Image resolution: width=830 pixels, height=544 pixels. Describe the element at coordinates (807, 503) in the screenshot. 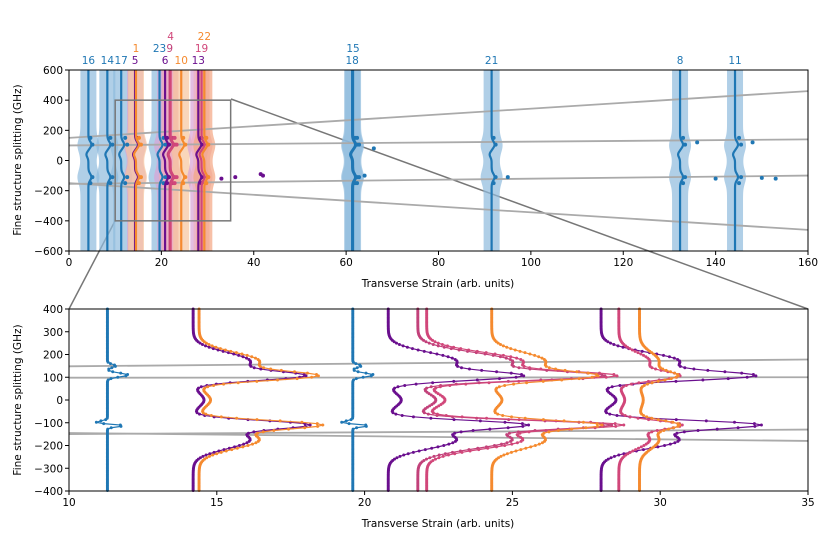

I see `bottom-xtick-label: 35` at that location.